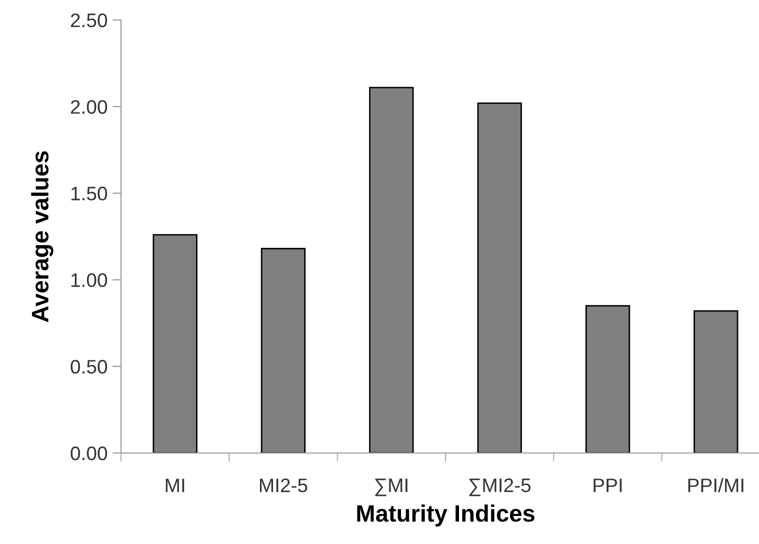 The width and height of the screenshot is (759, 544). What do you see at coordinates (89, 193) in the screenshot?
I see `y-tick-label: 1.50` at bounding box center [89, 193].